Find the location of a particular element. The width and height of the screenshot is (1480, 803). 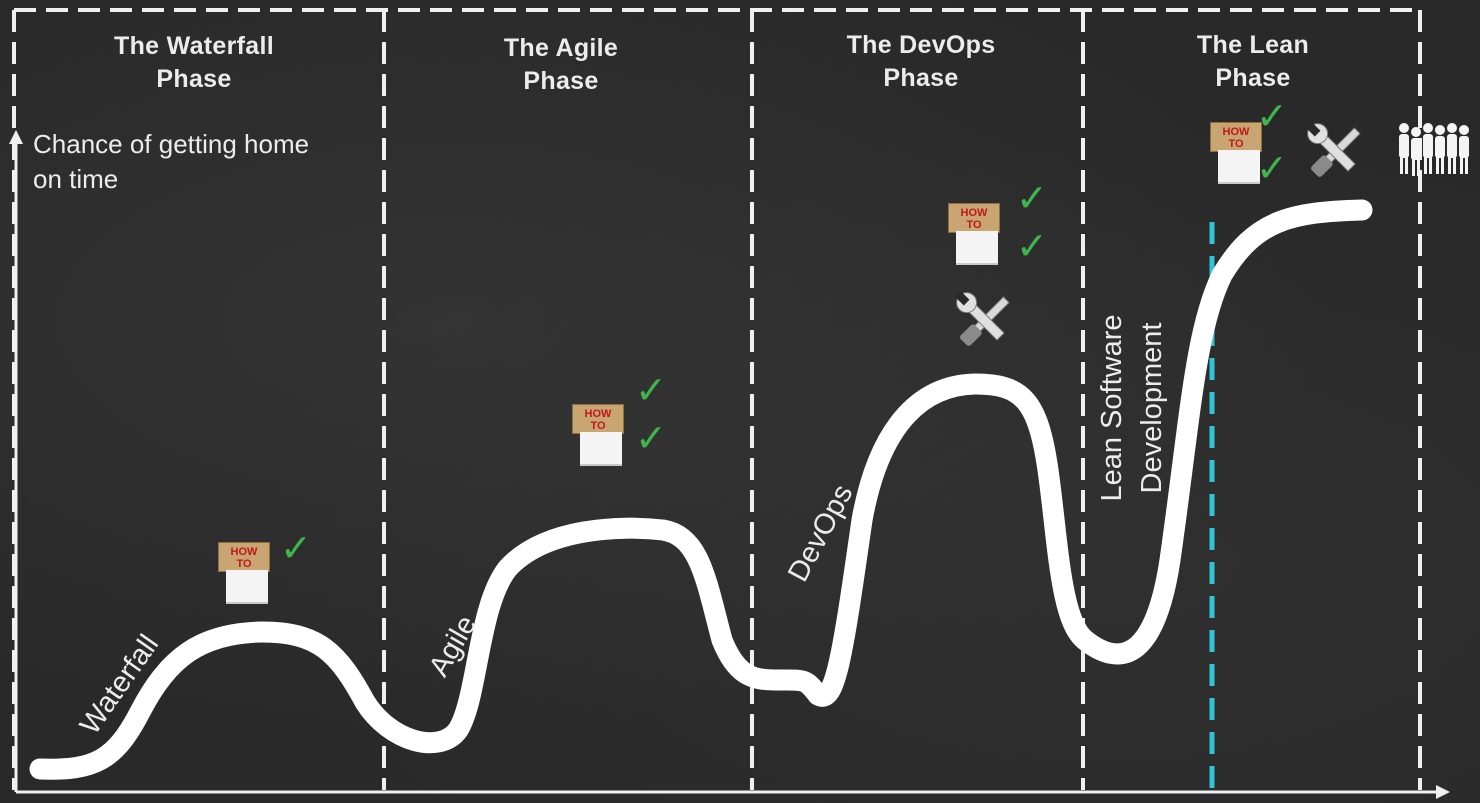

phase-title-waterfall: The Waterfall Phase is located at coordinates (194, 63).